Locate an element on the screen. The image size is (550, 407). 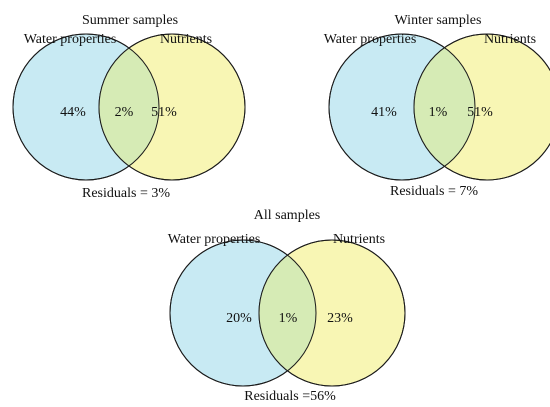
right-only-value: 23% is located at coordinates (340, 318).